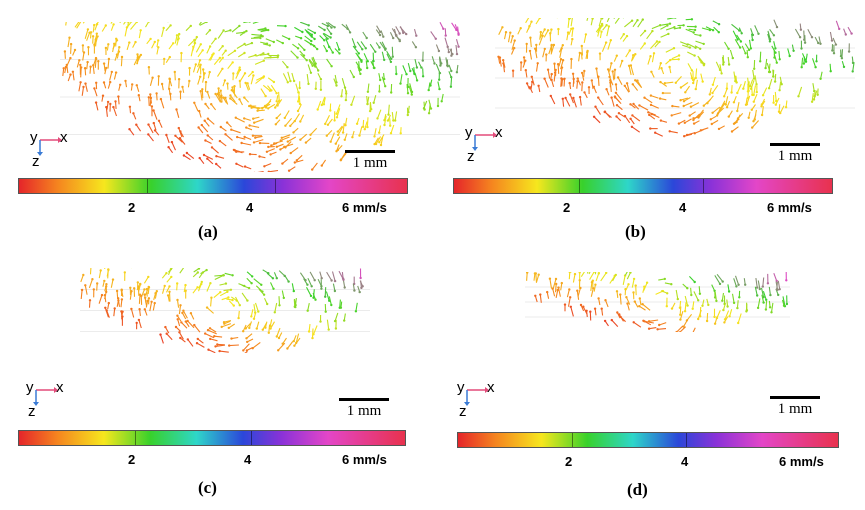 The height and width of the screenshot is (510, 865). Describe the element at coordinates (635, 231) in the screenshot. I see `panel-caption-b: (b)` at that location.